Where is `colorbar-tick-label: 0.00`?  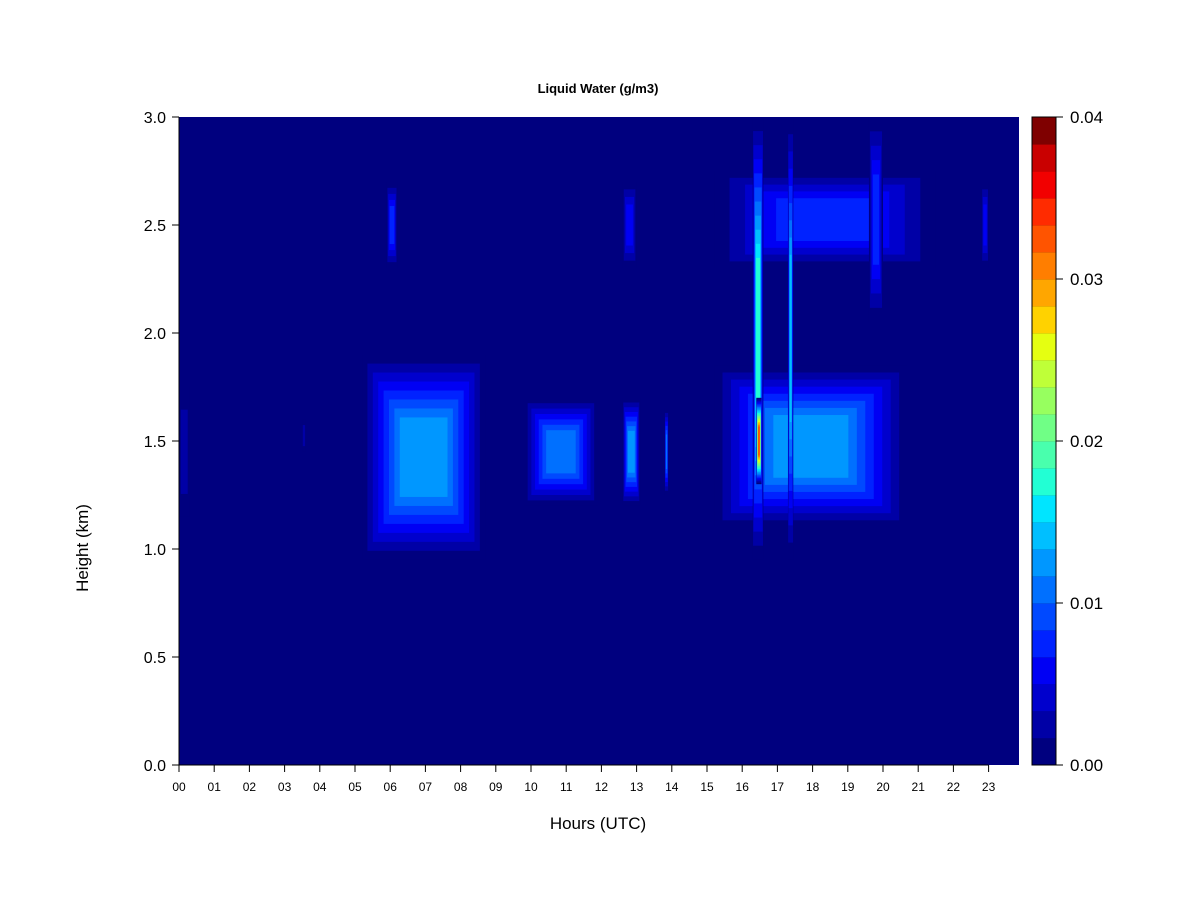 colorbar-tick-label: 0.00 is located at coordinates (1086, 765).